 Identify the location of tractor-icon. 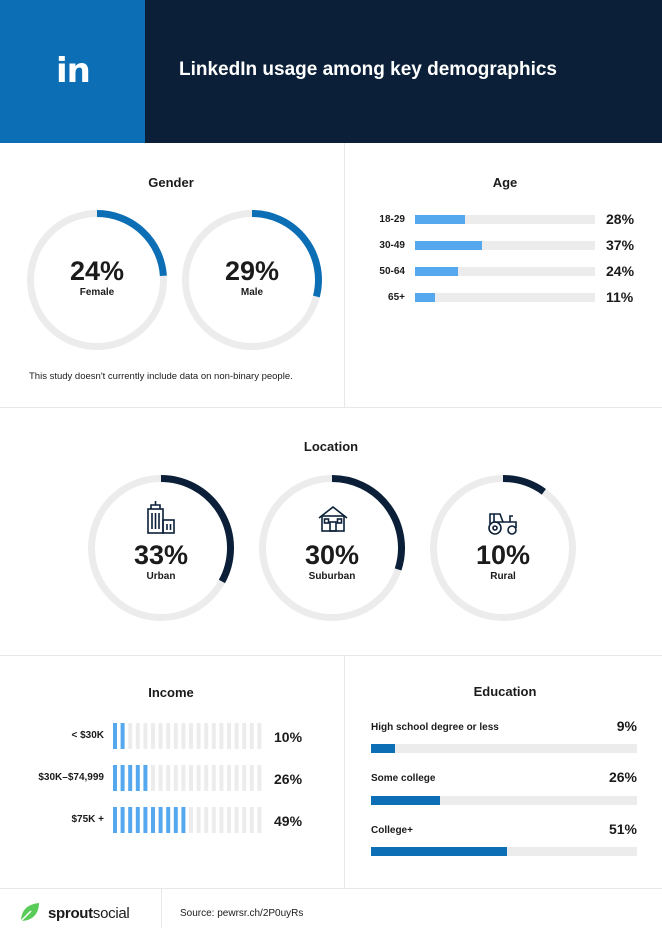
(502, 524).